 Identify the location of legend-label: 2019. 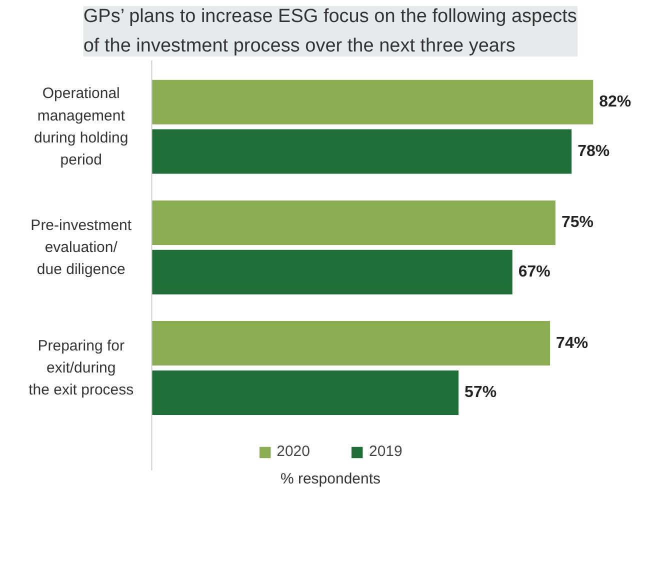
(385, 451).